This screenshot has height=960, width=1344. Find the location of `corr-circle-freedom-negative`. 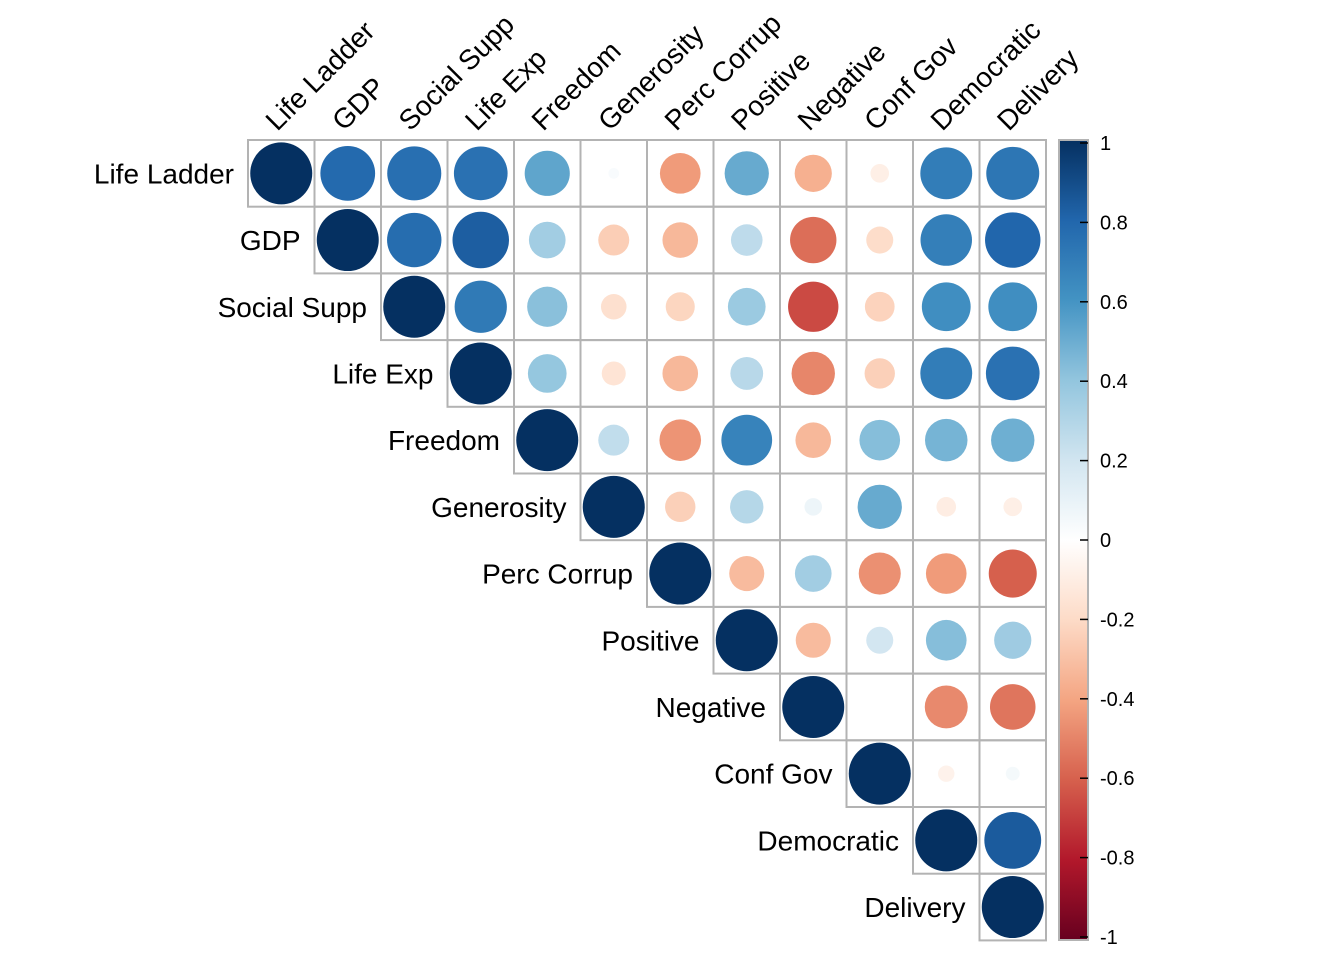

corr-circle-freedom-negative is located at coordinates (813, 440).